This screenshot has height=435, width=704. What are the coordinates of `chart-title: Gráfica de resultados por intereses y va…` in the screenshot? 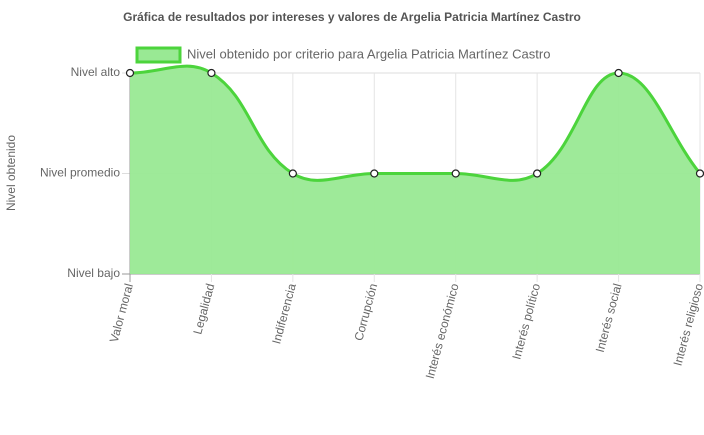 It's located at (352, 17).